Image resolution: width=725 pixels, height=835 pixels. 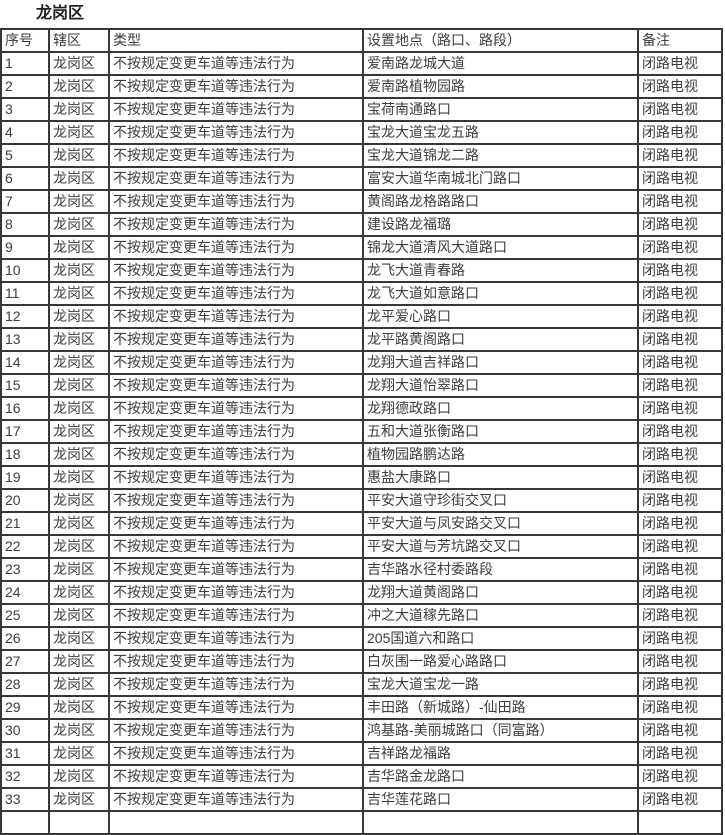 What do you see at coordinates (25, 638) in the screenshot?
I see `cell-index: 26` at bounding box center [25, 638].